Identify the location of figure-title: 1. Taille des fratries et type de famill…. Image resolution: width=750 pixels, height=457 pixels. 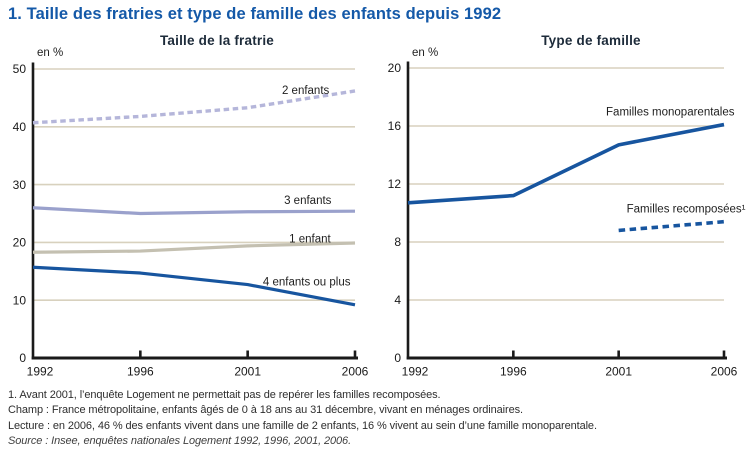
(255, 14).